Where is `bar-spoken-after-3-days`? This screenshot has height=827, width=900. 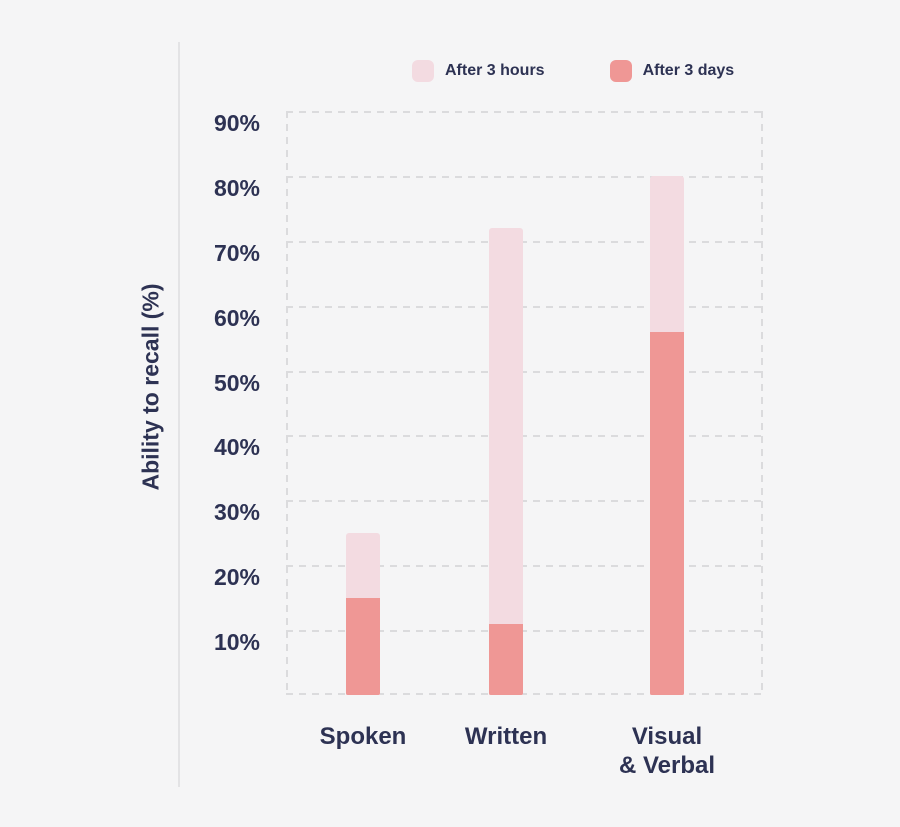 bar-spoken-after-3-days is located at coordinates (363, 646).